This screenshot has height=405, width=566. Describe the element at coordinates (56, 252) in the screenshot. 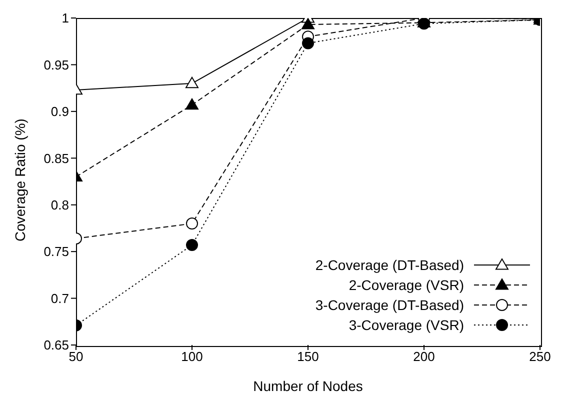

I see `y-tick-label: 0.75` at that location.